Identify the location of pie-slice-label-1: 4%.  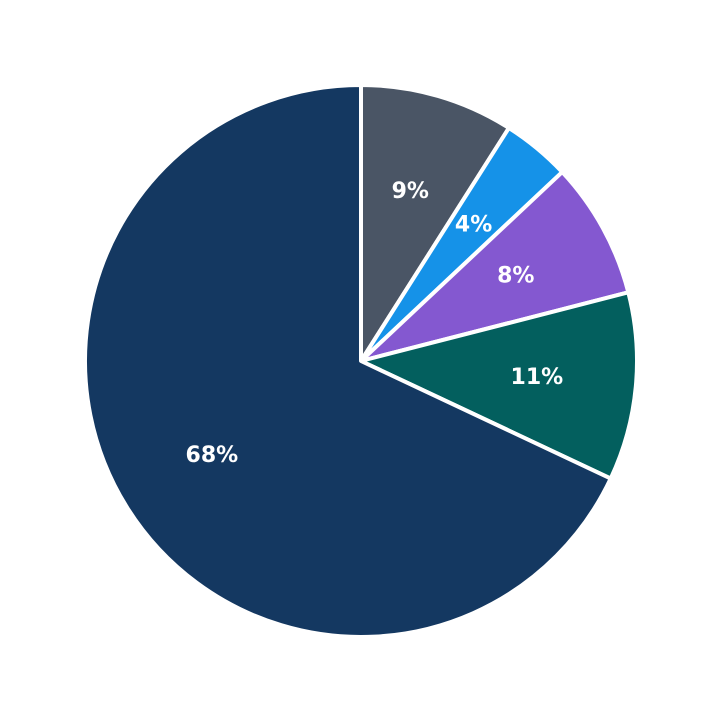
(473, 224).